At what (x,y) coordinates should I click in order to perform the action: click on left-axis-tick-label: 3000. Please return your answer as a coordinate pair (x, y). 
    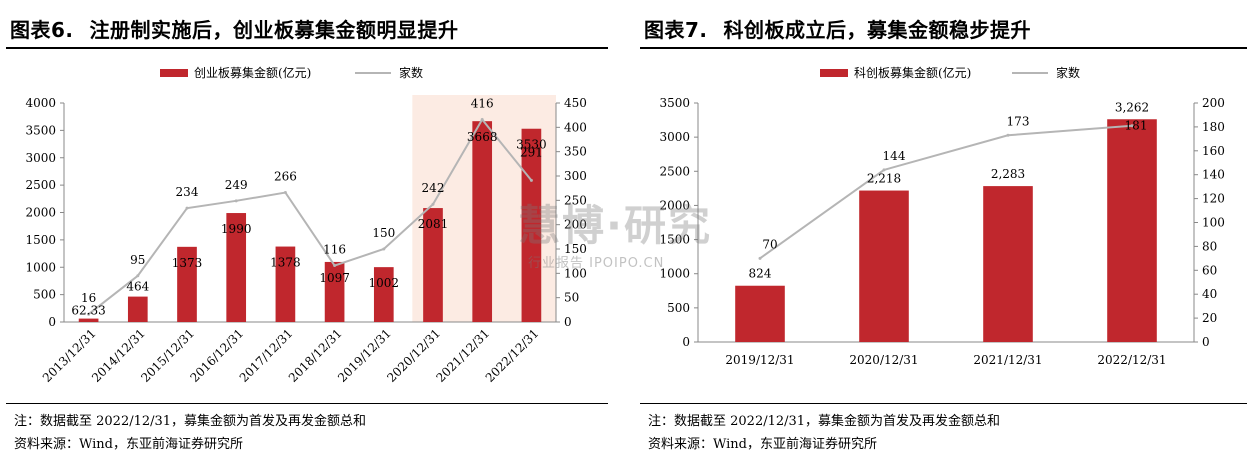
    Looking at the image, I should click on (40, 158).